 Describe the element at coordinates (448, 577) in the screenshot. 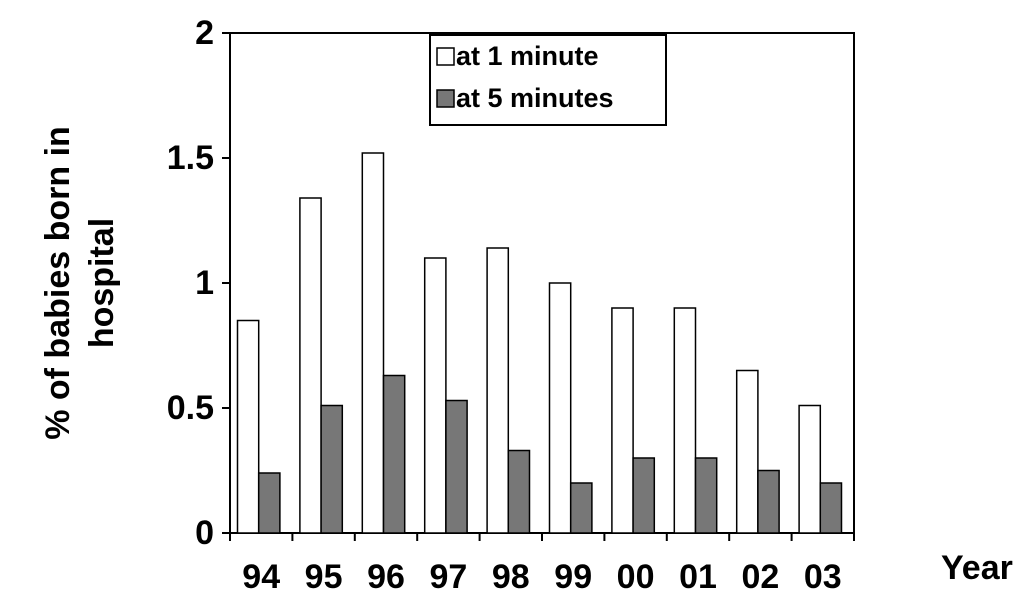

I see `x-tick-label: 97` at that location.